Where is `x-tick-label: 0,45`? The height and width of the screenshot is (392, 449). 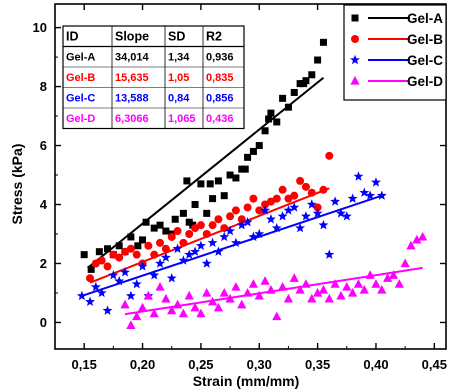
x-tick-label: 0,45 is located at coordinates (434, 364).